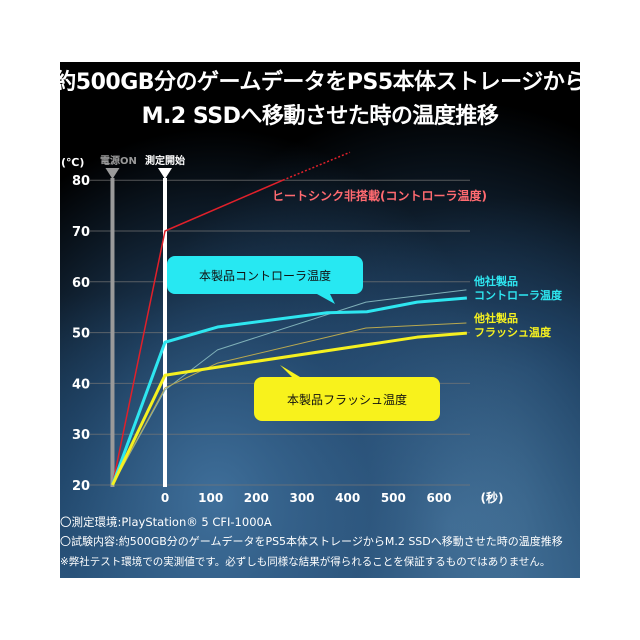  What do you see at coordinates (210, 498) in the screenshot?
I see `x-tick-label: 100` at bounding box center [210, 498].